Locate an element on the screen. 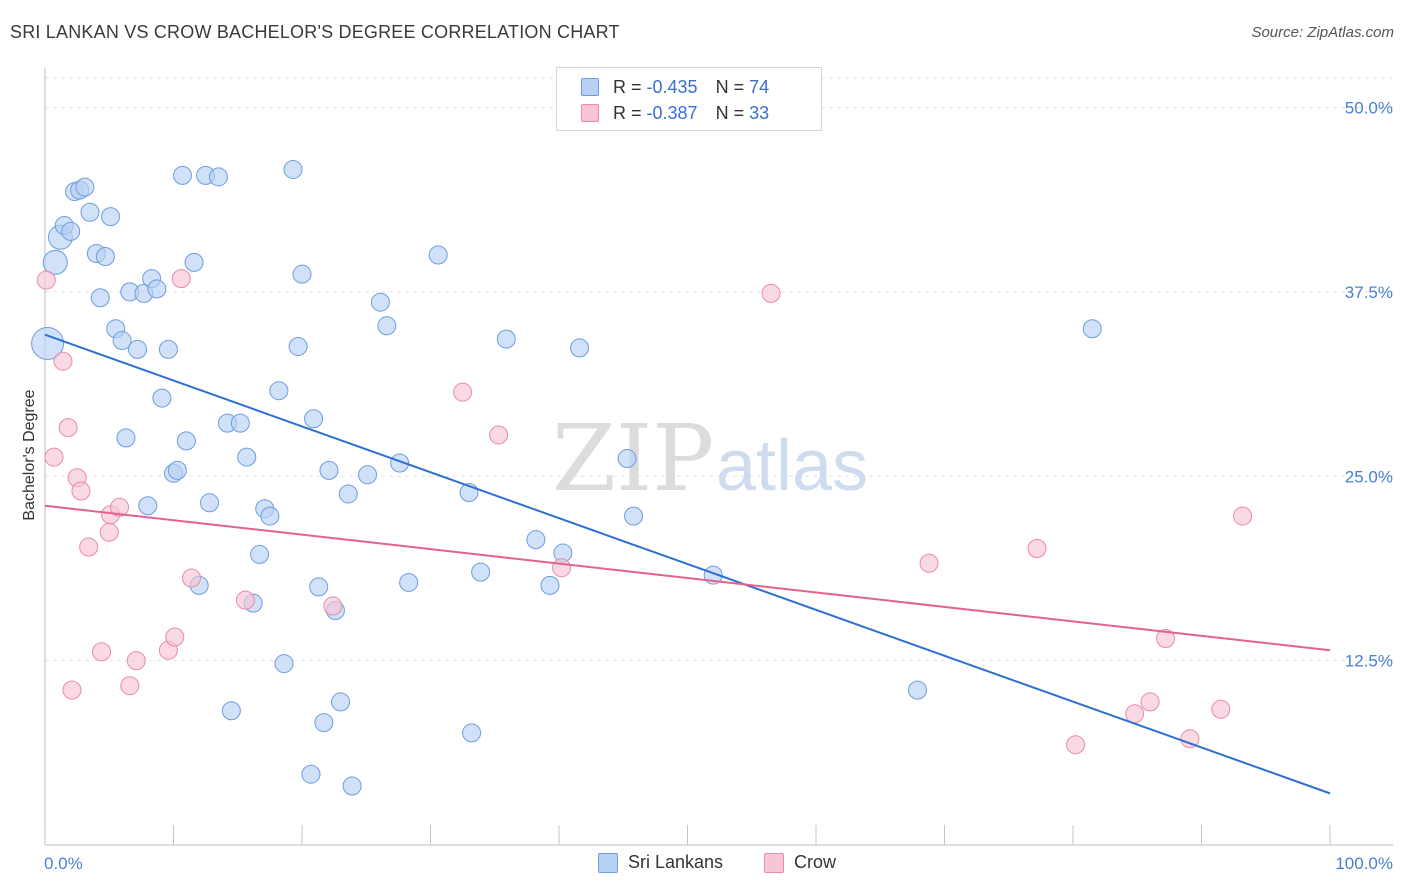  legend-item-sri-lankans: Sri Lankans is located at coordinates (660, 862).